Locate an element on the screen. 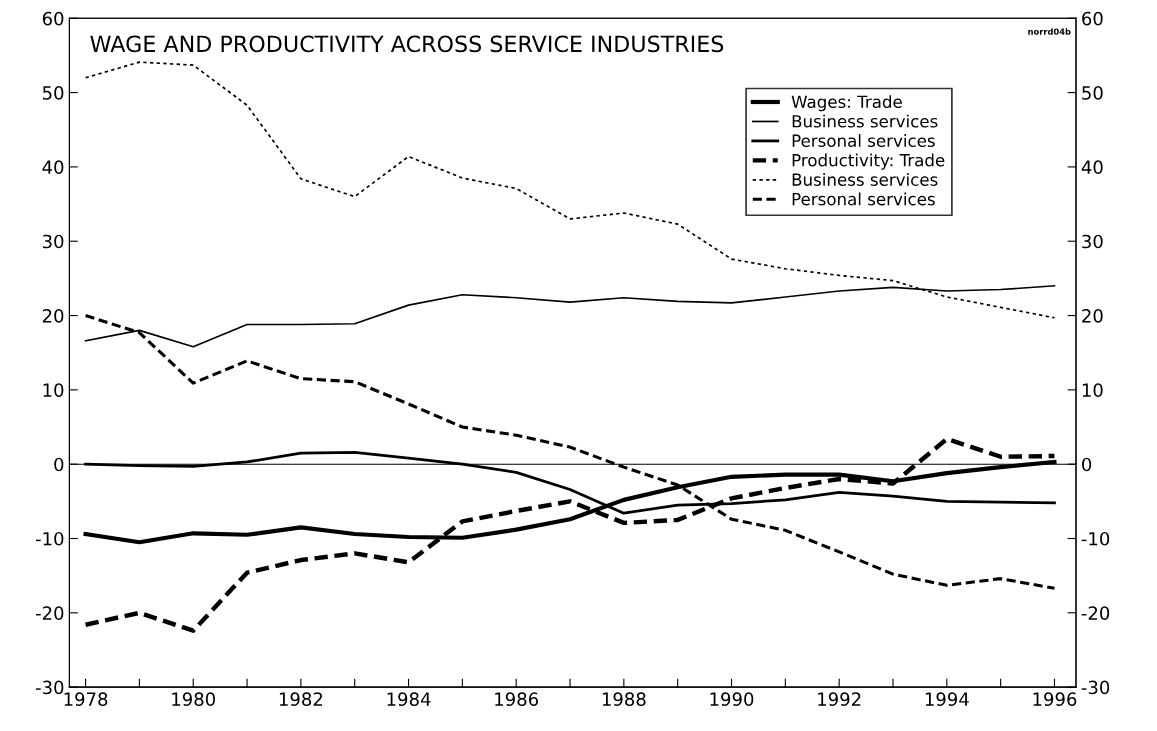 This screenshot has width=1157, height=731. x-tick-label: 1978 is located at coordinates (86, 699).